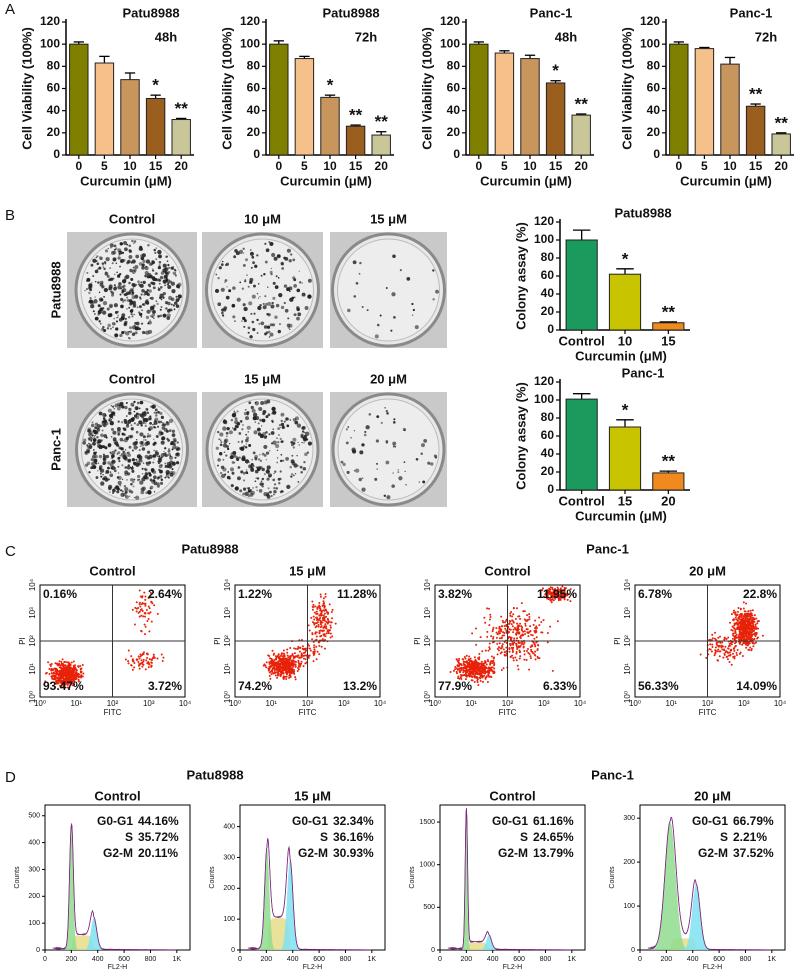 The width and height of the screenshot is (800, 970). Describe the element at coordinates (412, 877) in the screenshot. I see `y-axis-label: Counts` at that location.